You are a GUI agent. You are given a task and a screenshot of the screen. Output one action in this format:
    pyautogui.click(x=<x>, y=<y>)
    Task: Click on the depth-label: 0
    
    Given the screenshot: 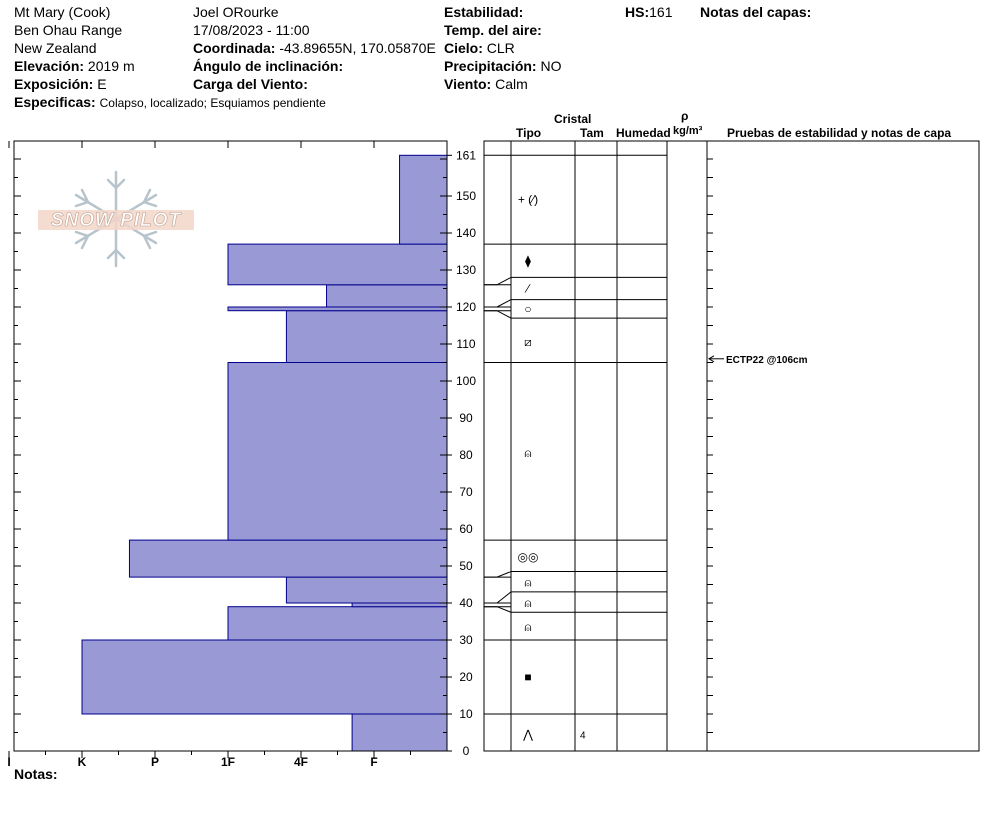 What is the action you would take?
    pyautogui.click(x=466, y=751)
    